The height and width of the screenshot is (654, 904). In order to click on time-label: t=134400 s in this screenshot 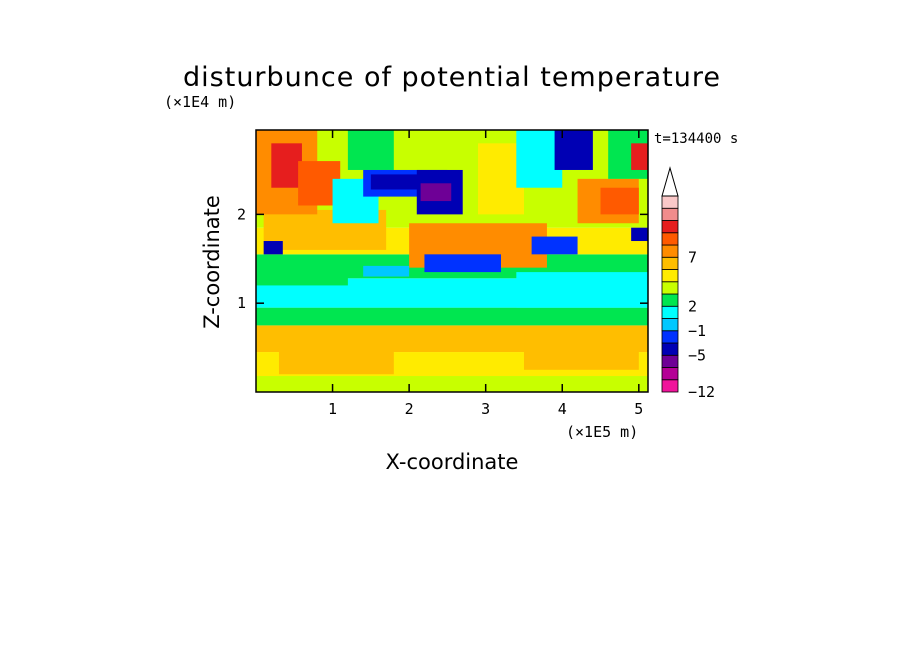, I will do `click(696, 139)`.